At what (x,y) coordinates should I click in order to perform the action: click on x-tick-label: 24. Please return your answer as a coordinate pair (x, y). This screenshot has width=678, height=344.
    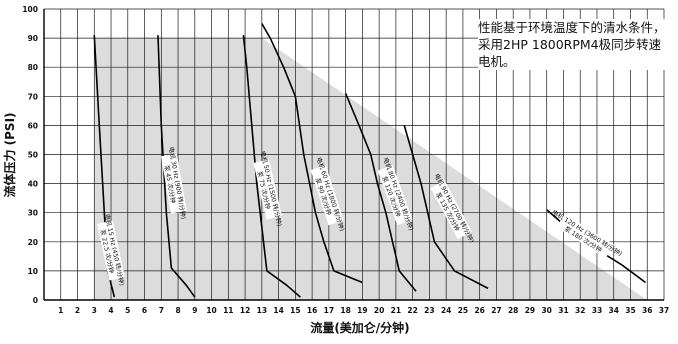
    Looking at the image, I should click on (446, 310).